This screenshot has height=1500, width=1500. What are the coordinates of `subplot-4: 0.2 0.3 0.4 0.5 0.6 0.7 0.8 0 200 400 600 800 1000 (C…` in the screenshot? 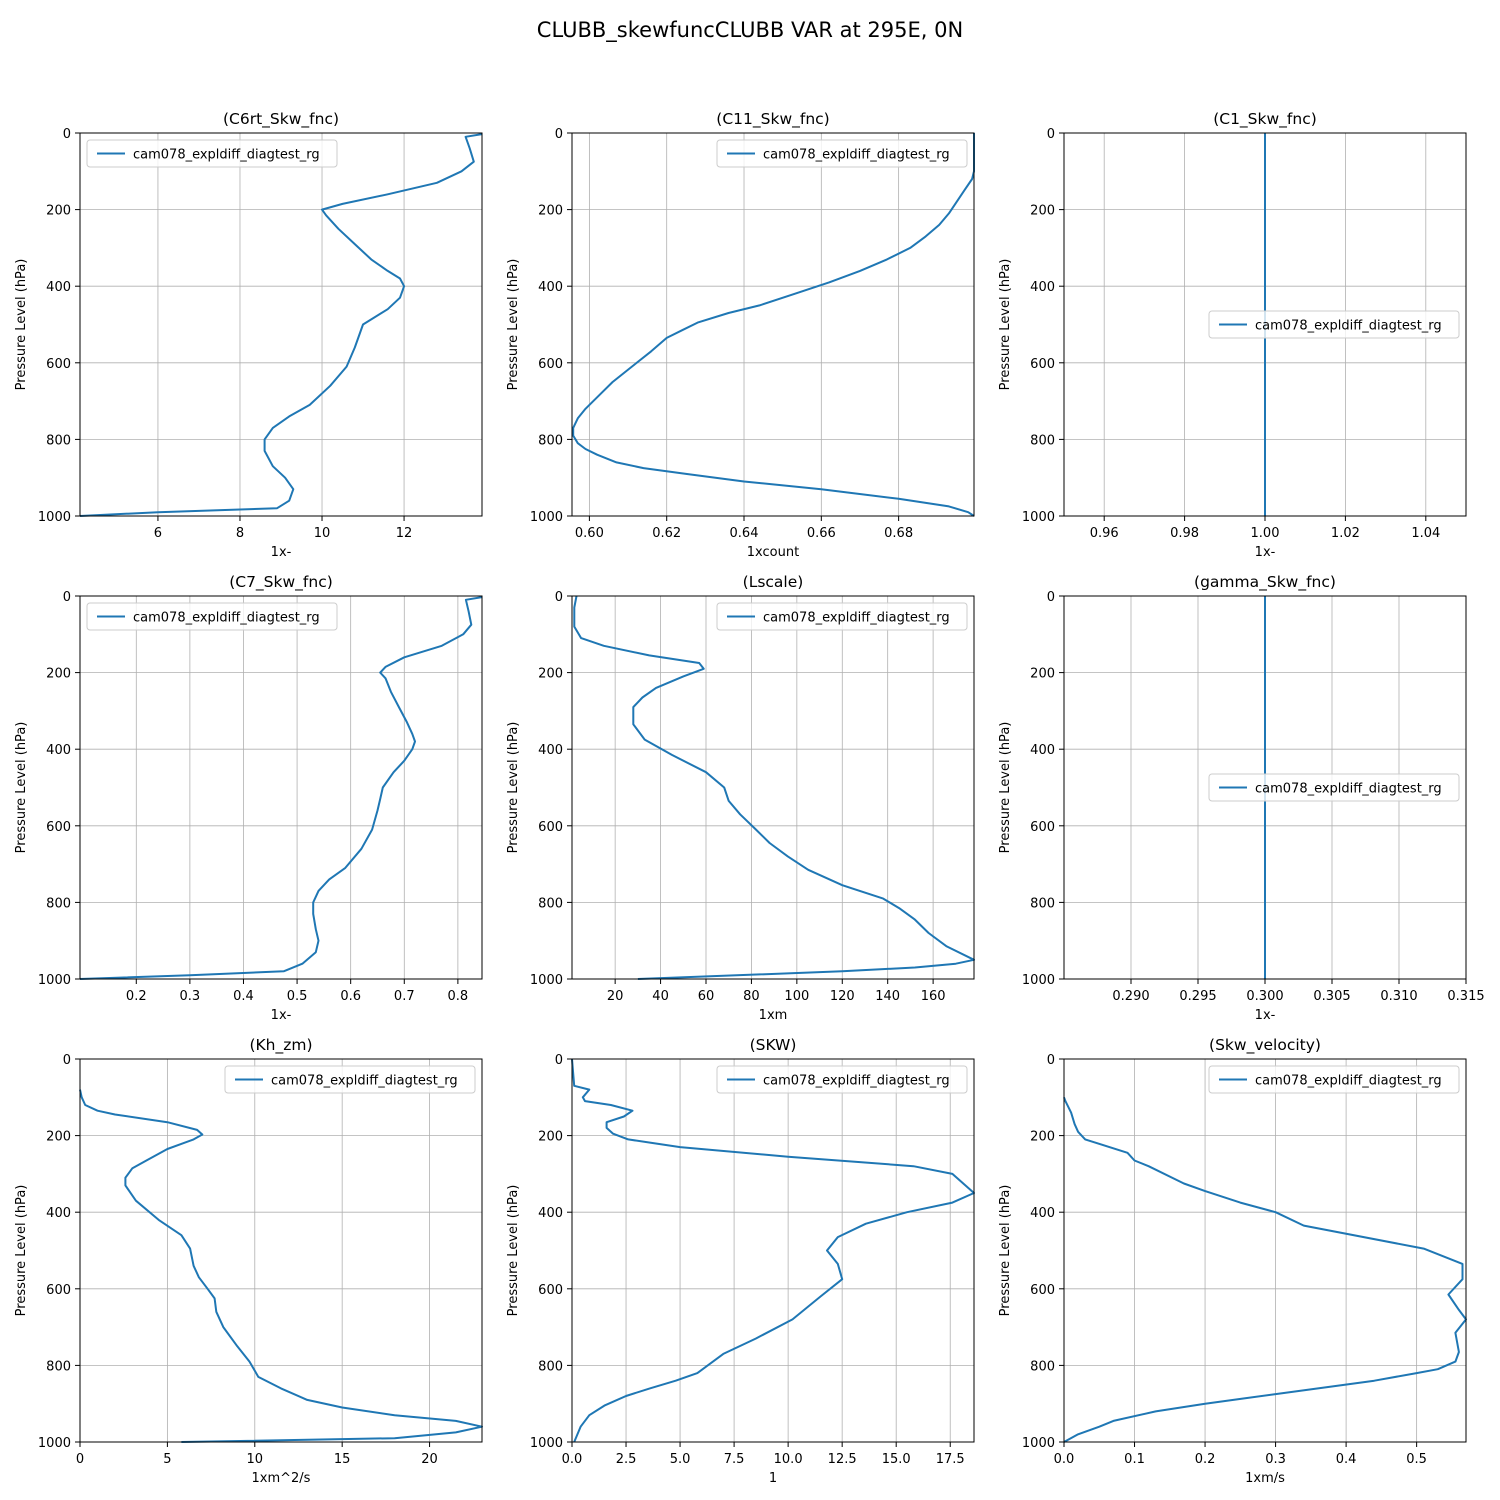 It's located at (248, 798).